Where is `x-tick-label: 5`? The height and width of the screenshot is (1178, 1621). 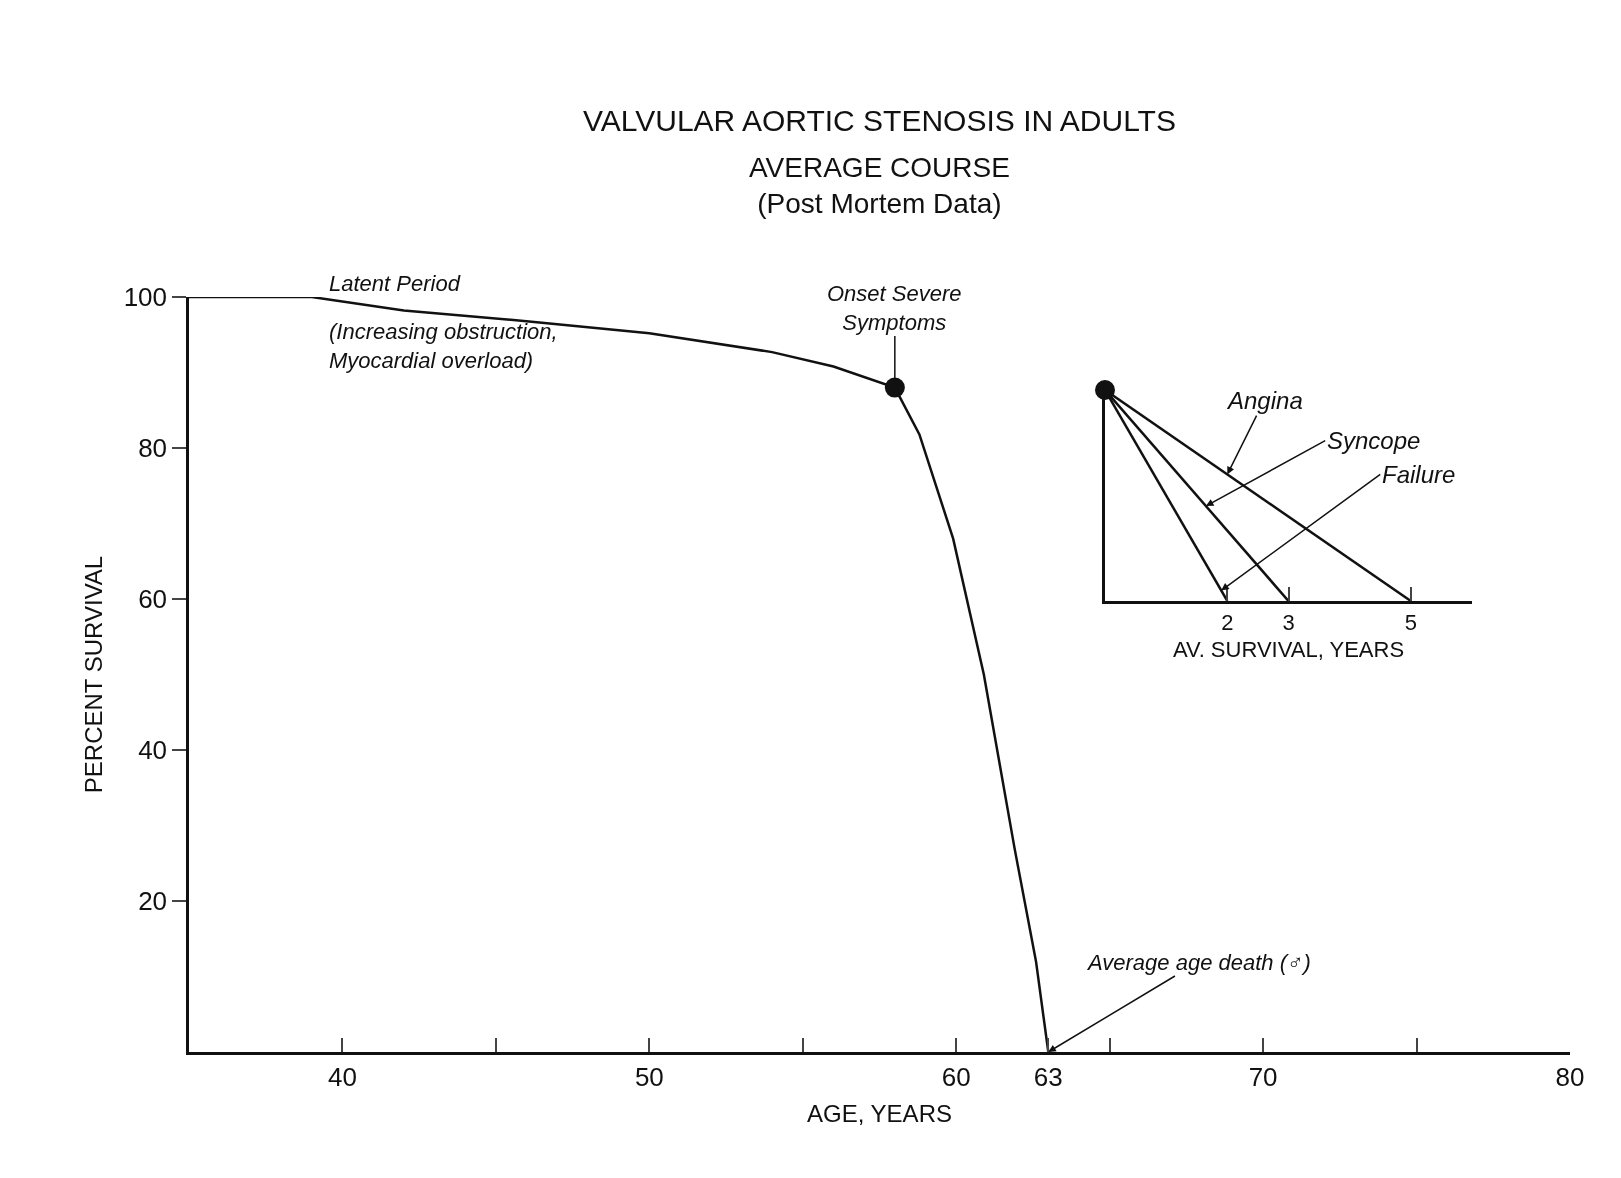
x-tick-label: 5 is located at coordinates (1410, 623).